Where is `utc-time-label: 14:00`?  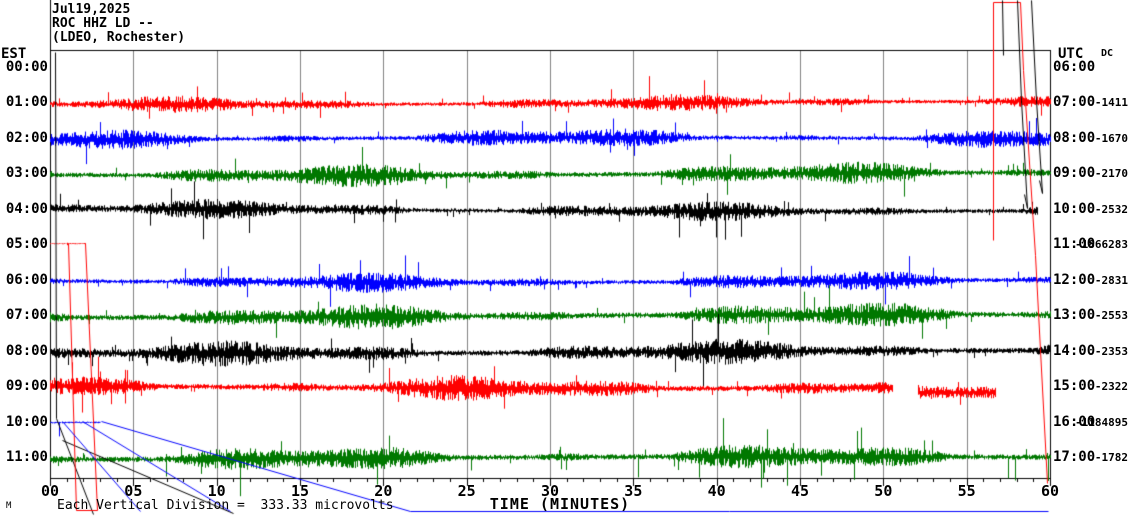 utc-time-label: 14:00 is located at coordinates (1074, 351).